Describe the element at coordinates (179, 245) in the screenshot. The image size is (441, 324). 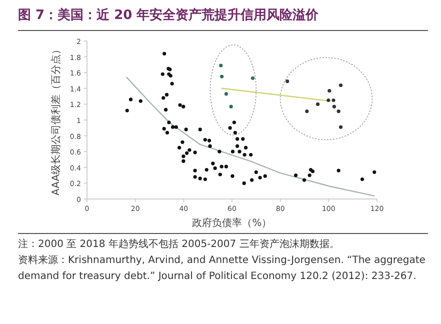
I see `text: 注：2000 至 2018 年趋势线不包括 2005-2007 三年资产泡沫期数据。` at that location.